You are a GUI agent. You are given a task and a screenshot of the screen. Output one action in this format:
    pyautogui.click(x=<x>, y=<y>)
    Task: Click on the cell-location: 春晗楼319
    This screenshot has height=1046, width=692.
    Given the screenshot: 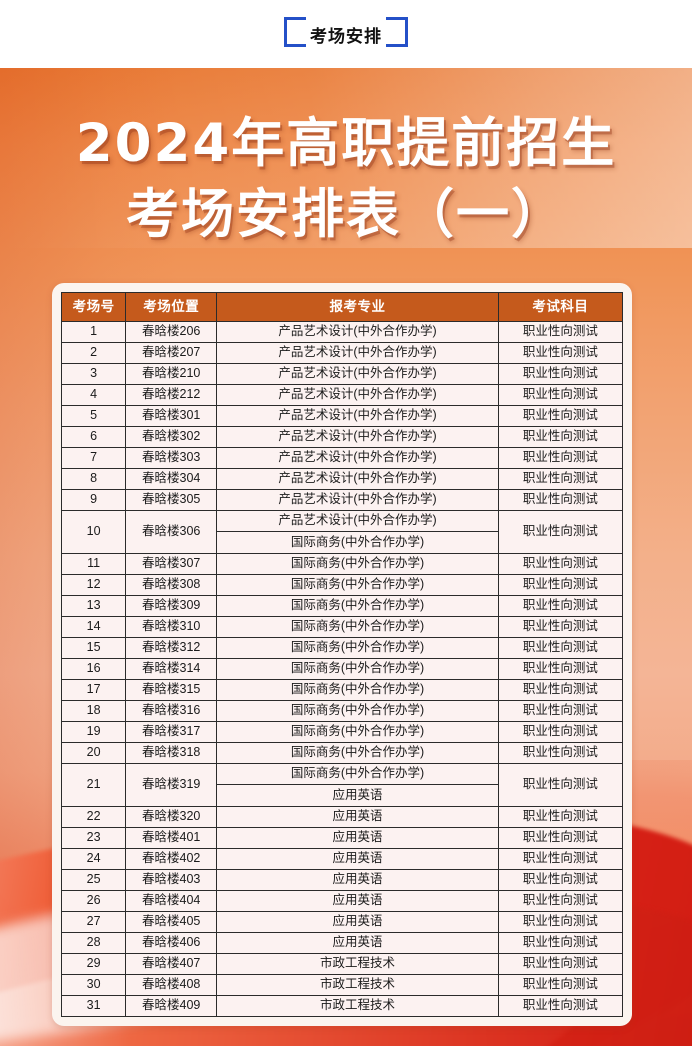 What is the action you would take?
    pyautogui.click(x=171, y=784)
    